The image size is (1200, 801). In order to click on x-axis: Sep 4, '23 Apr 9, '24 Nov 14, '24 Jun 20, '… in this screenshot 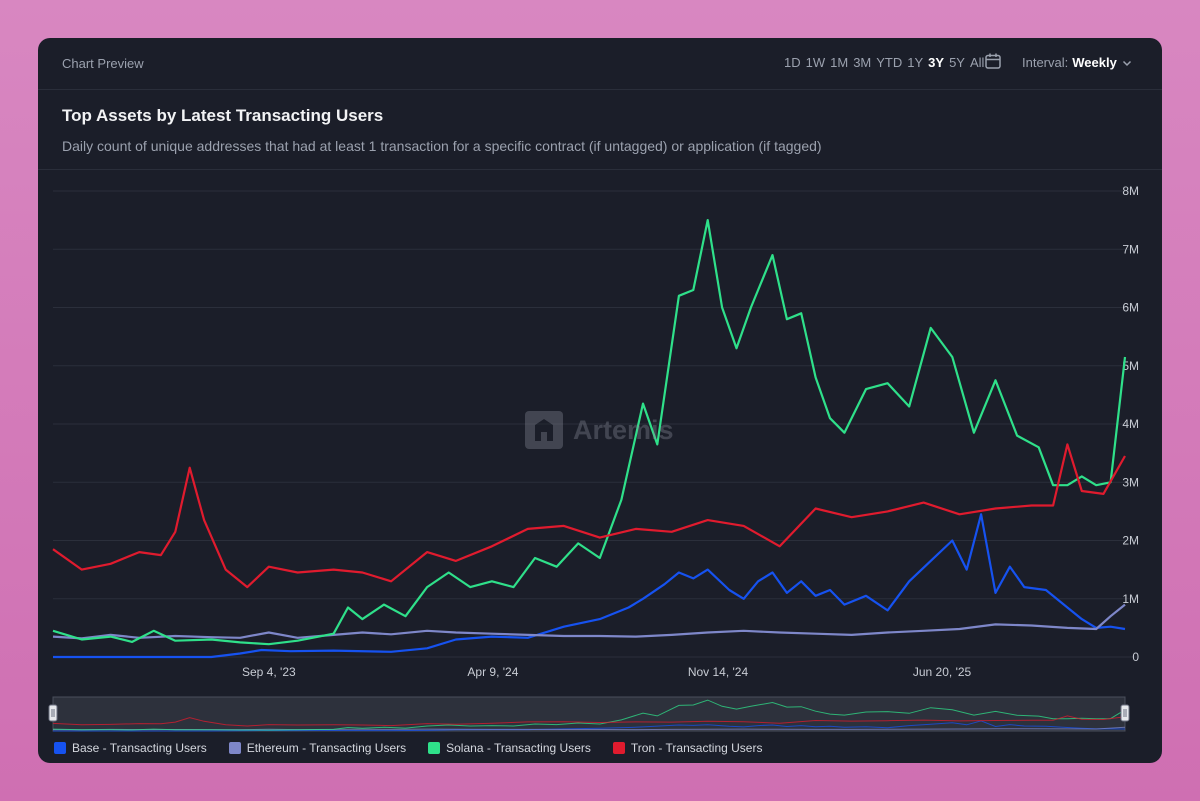, I will do `click(607, 672)`.